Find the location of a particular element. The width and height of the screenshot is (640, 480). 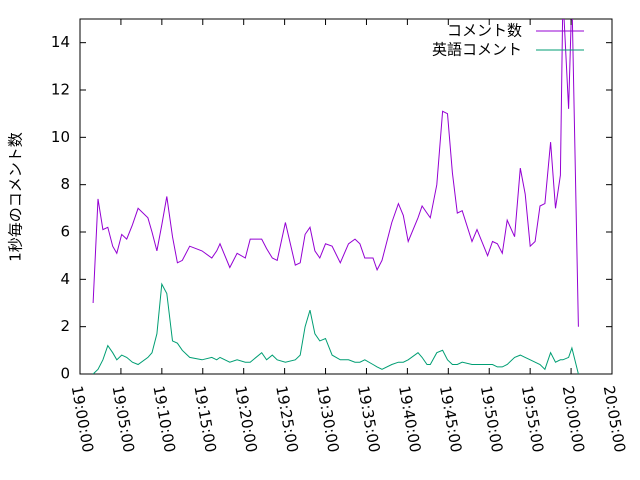

x-tick-label: 19:25:00 is located at coordinates (286, 418).